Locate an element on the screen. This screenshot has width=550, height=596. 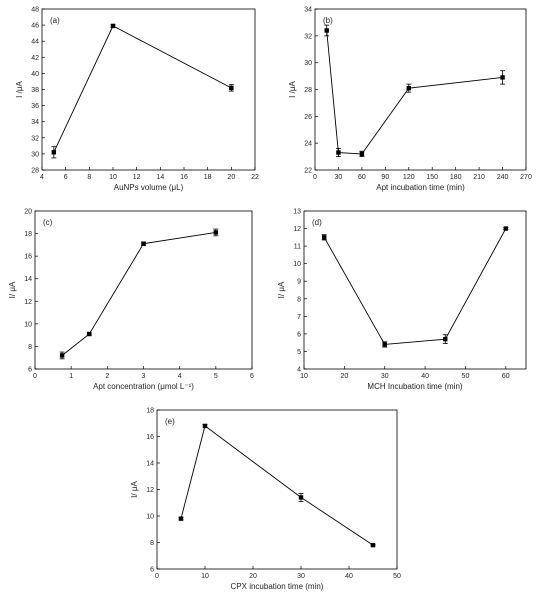
y-tick-label: 13 is located at coordinates (297, 212).